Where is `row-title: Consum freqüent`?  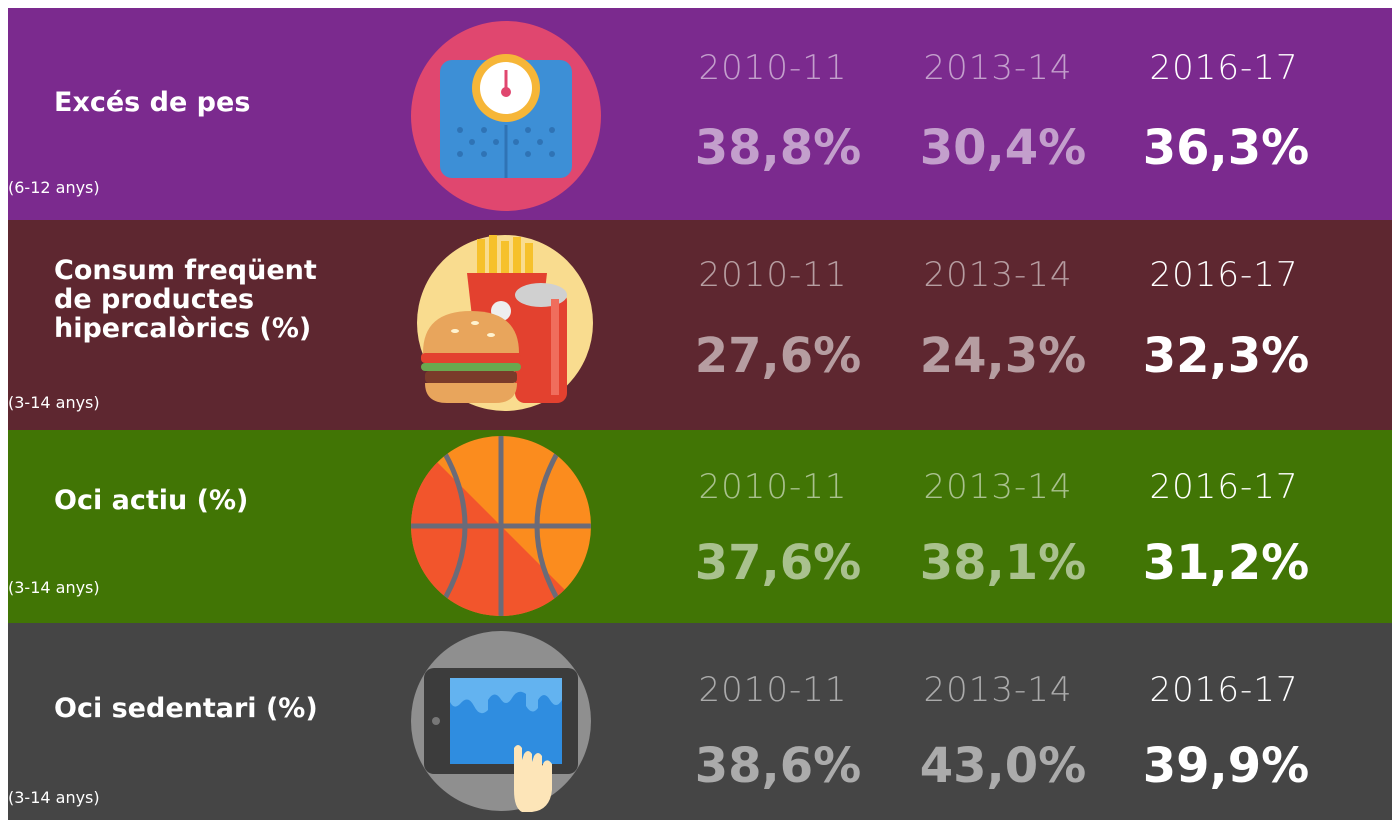 row-title: Consum freqüent is located at coordinates (185, 270).